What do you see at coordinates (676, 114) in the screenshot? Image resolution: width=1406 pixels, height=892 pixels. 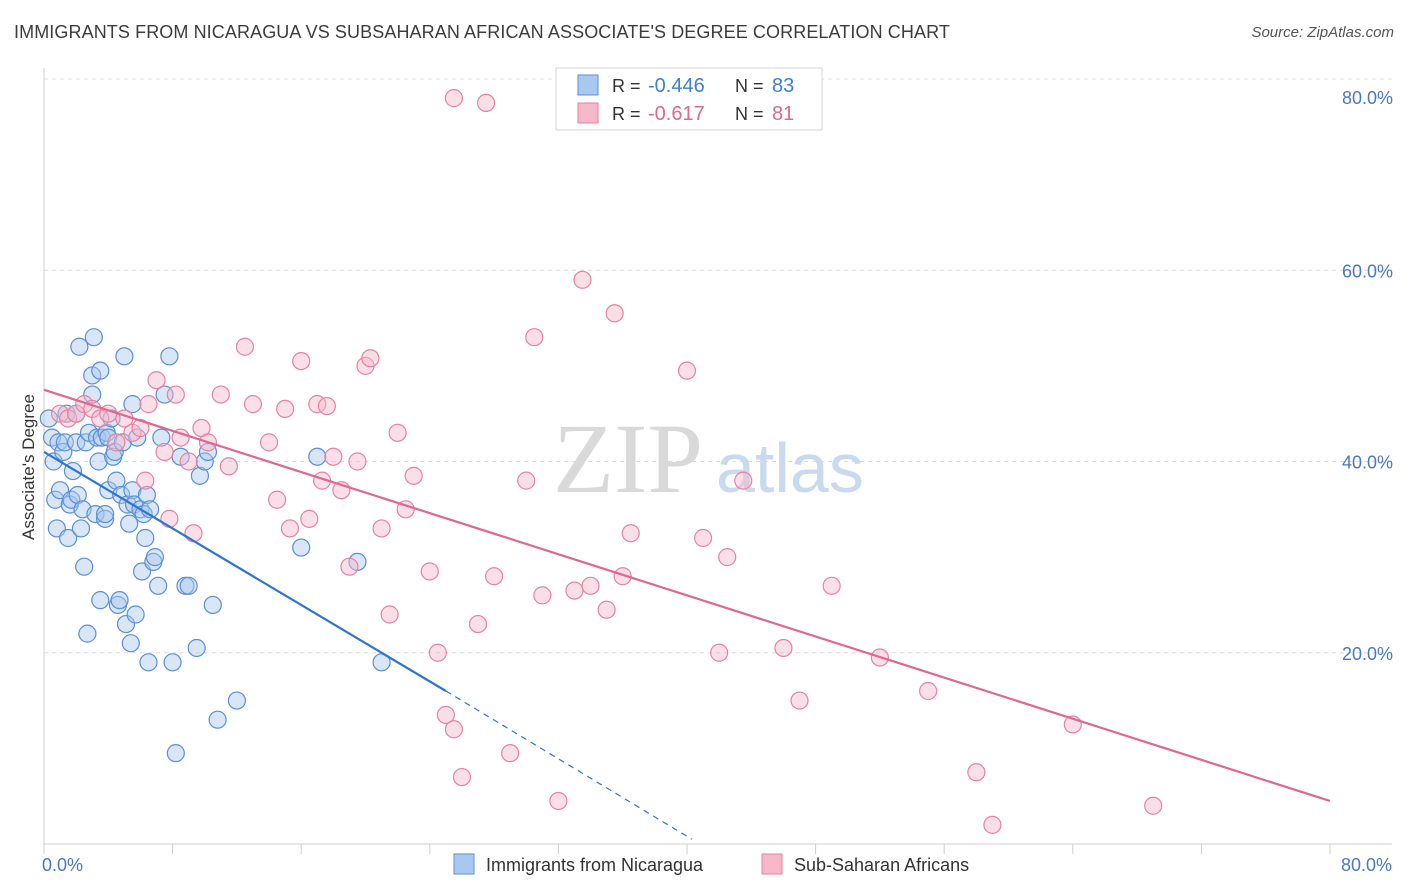 I see `legend-r-value: -0.617` at bounding box center [676, 114].